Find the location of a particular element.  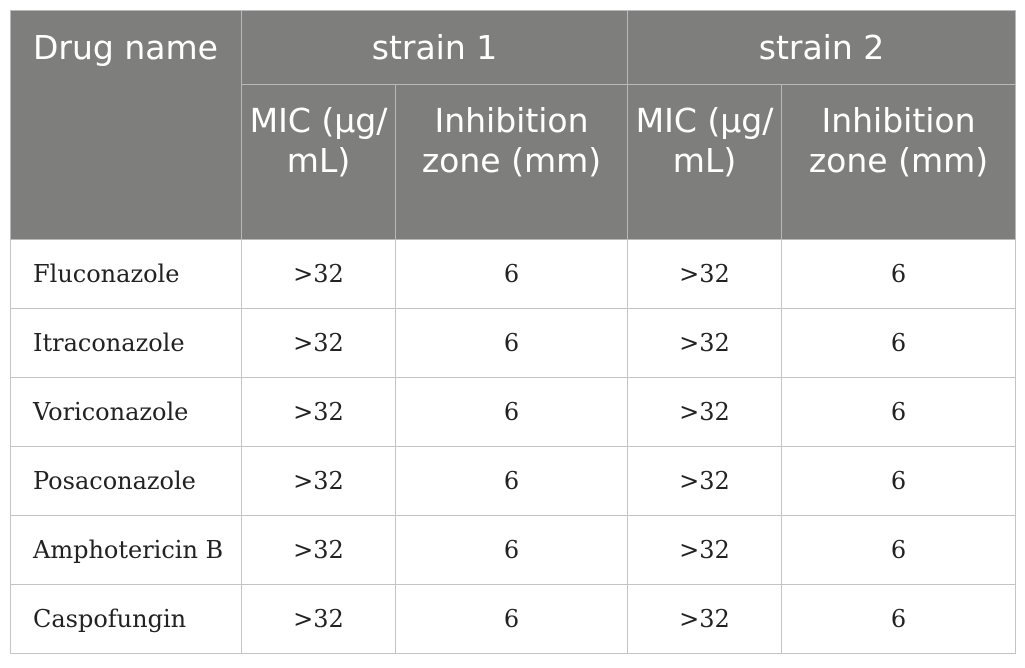

header-strain-2: strain 2 is located at coordinates (821, 47).